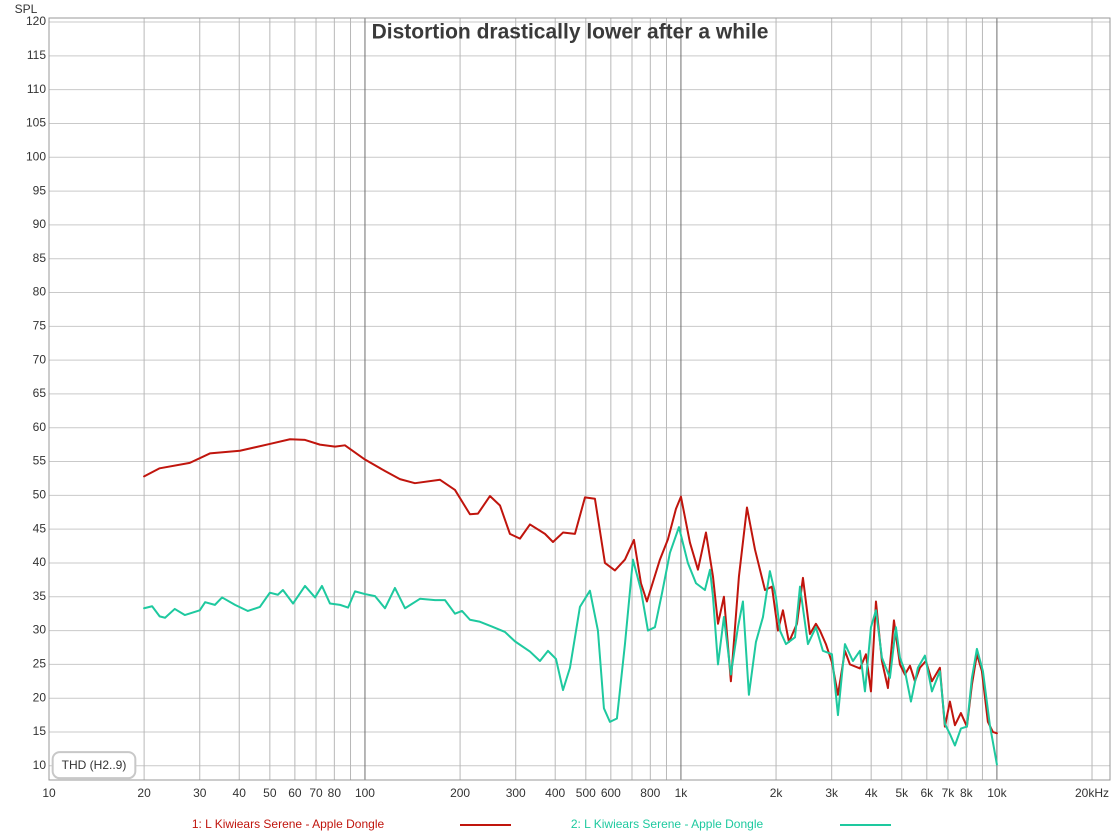 This screenshot has width=1117, height=839. I want to click on x-tick-label: 5k, so click(902, 793).